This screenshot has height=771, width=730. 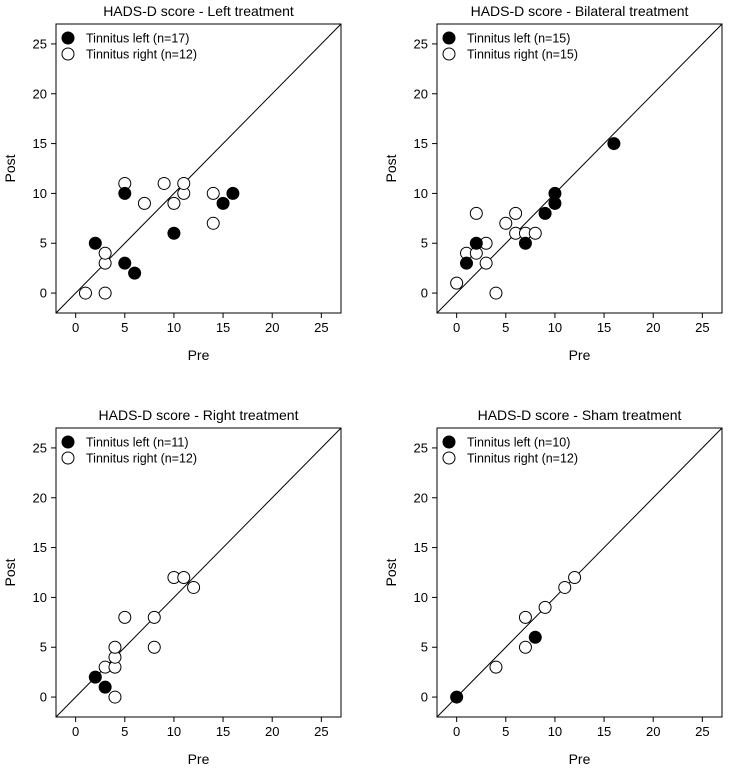 I want to click on chart-title: HADS-D score - Right treatment, so click(x=199, y=415).